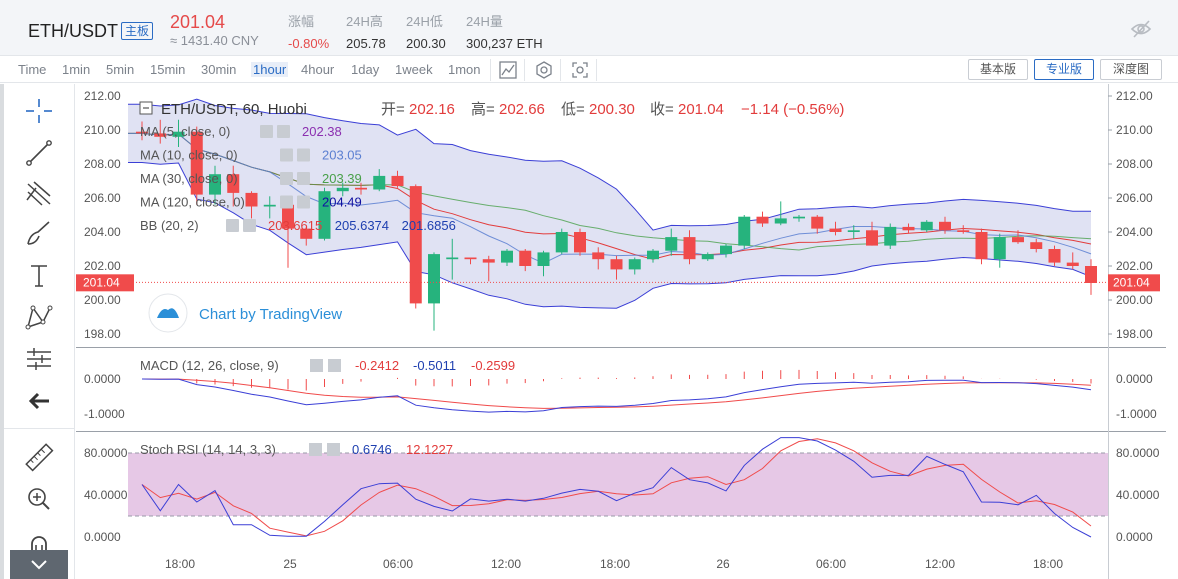 The height and width of the screenshot is (579, 1178). What do you see at coordinates (366, 43) in the screenshot?
I see `stat-value: 205.78` at bounding box center [366, 43].